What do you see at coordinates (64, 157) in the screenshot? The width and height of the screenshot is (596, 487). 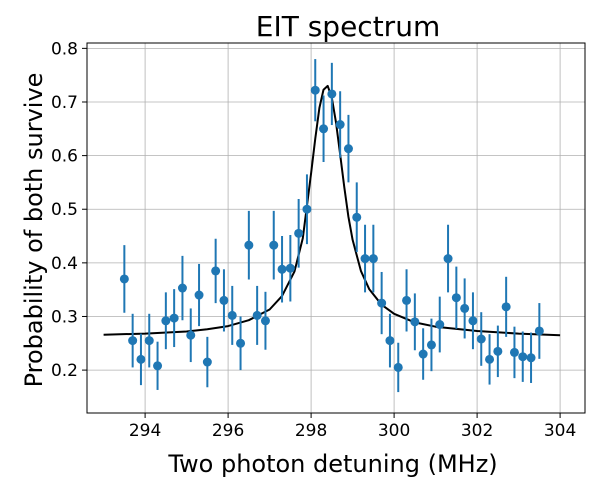 I see `y-tick-label: 0.6` at bounding box center [64, 157].